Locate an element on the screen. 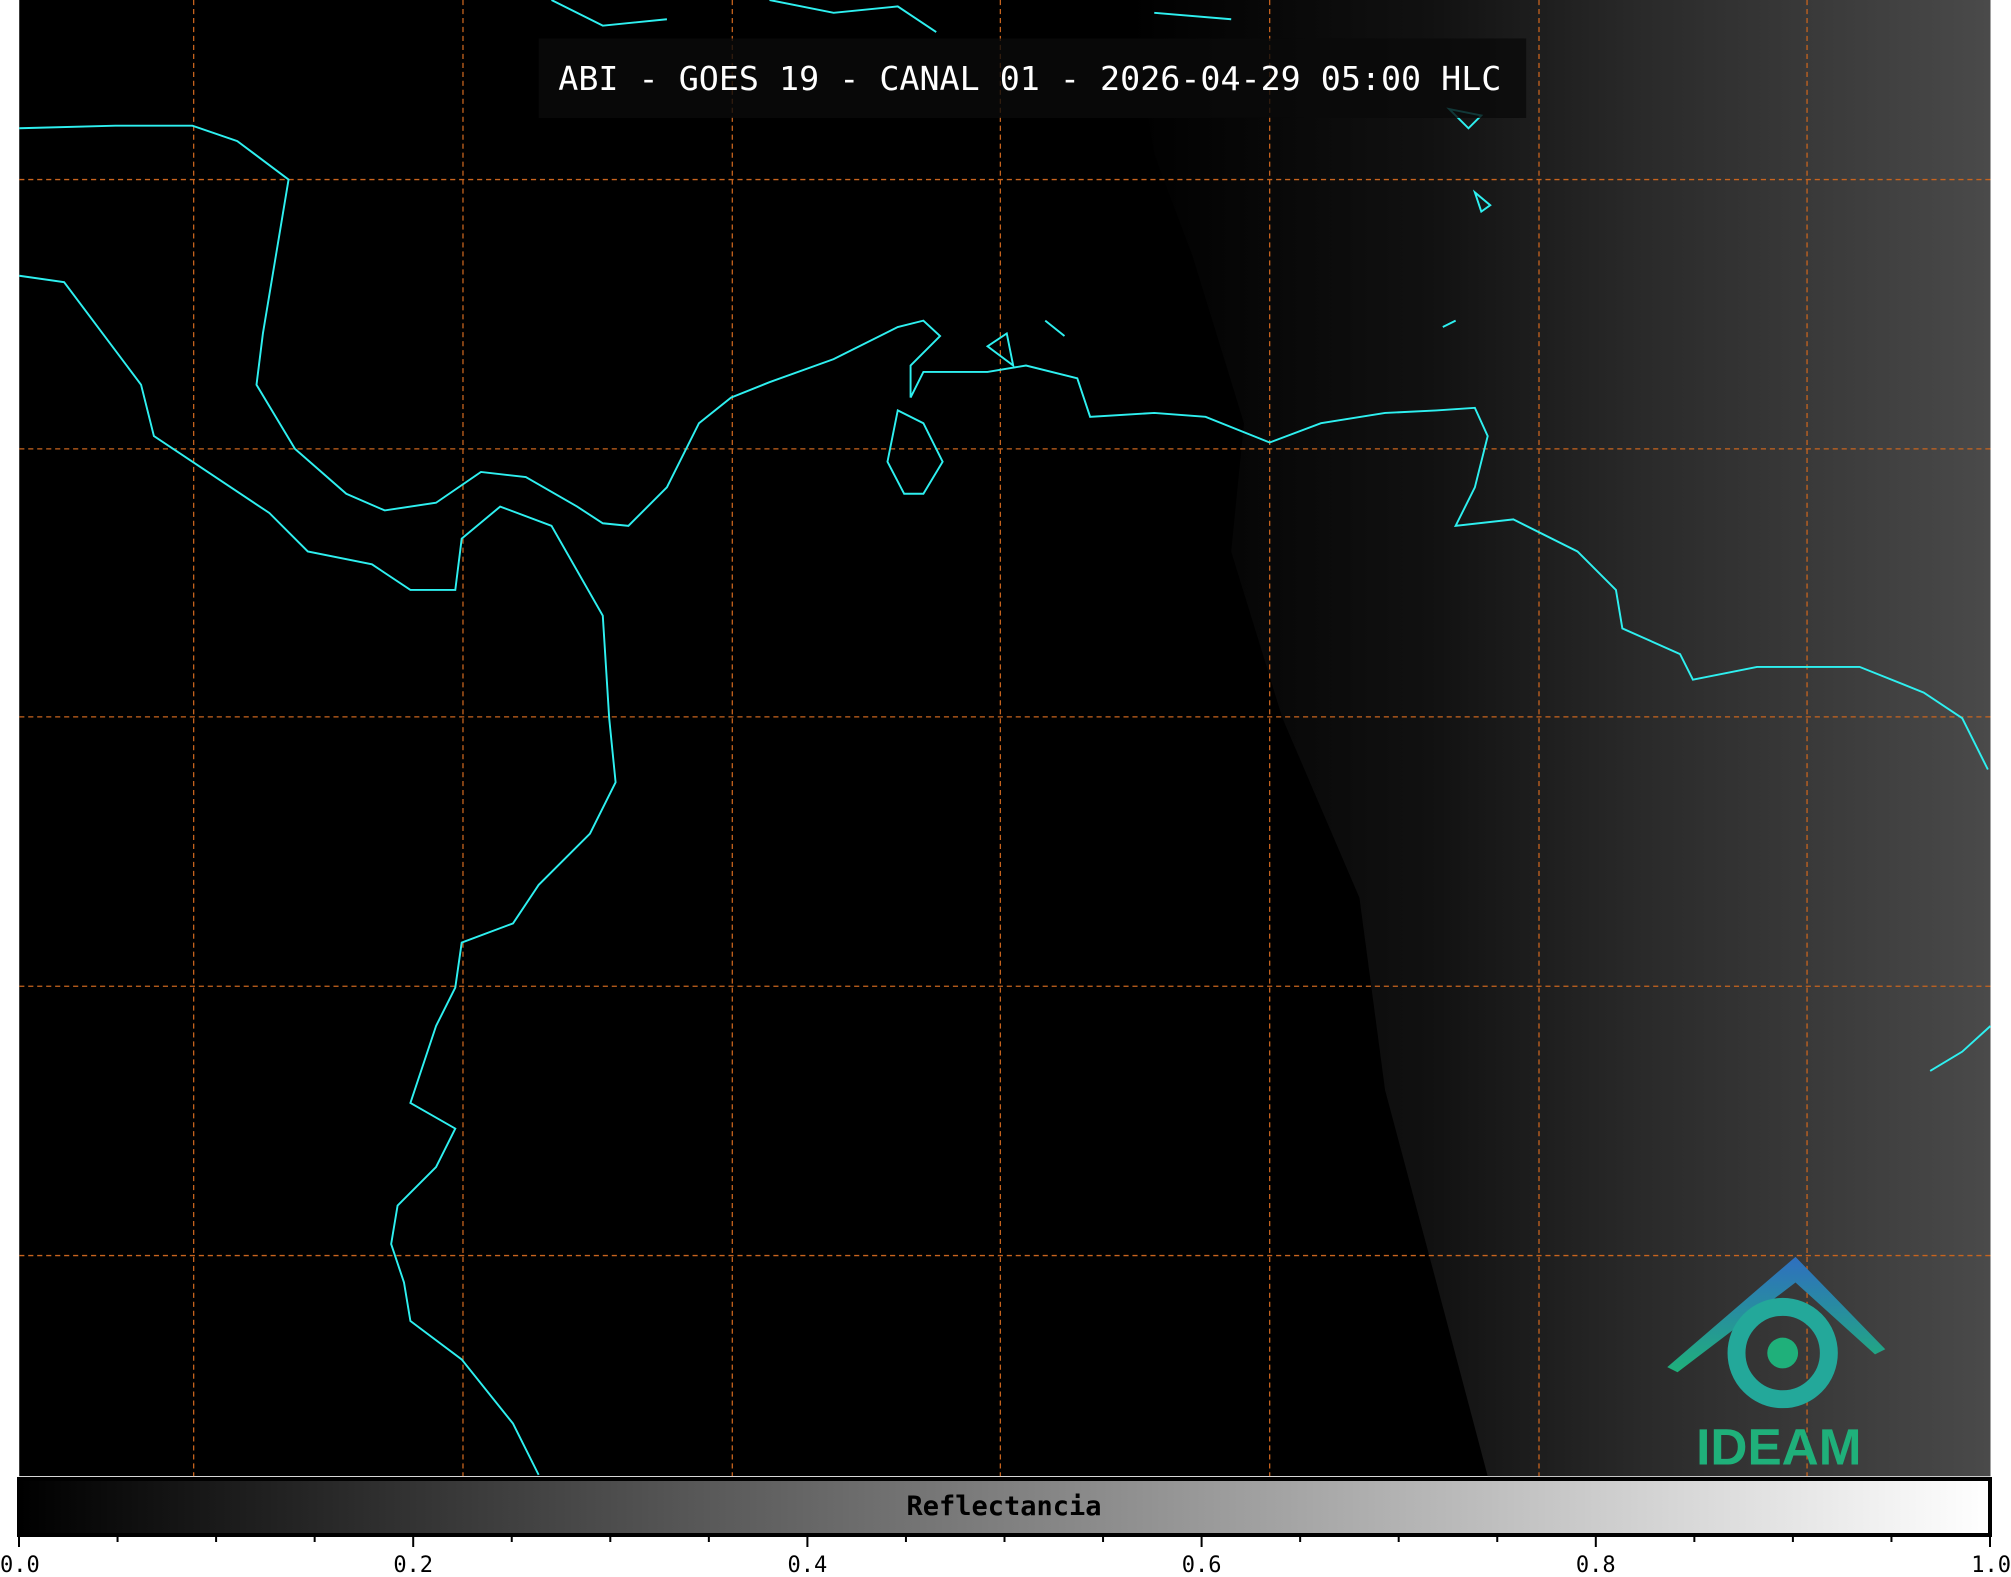 The width and height of the screenshot is (2011, 1577). title-box is located at coordinates (1032, 78).